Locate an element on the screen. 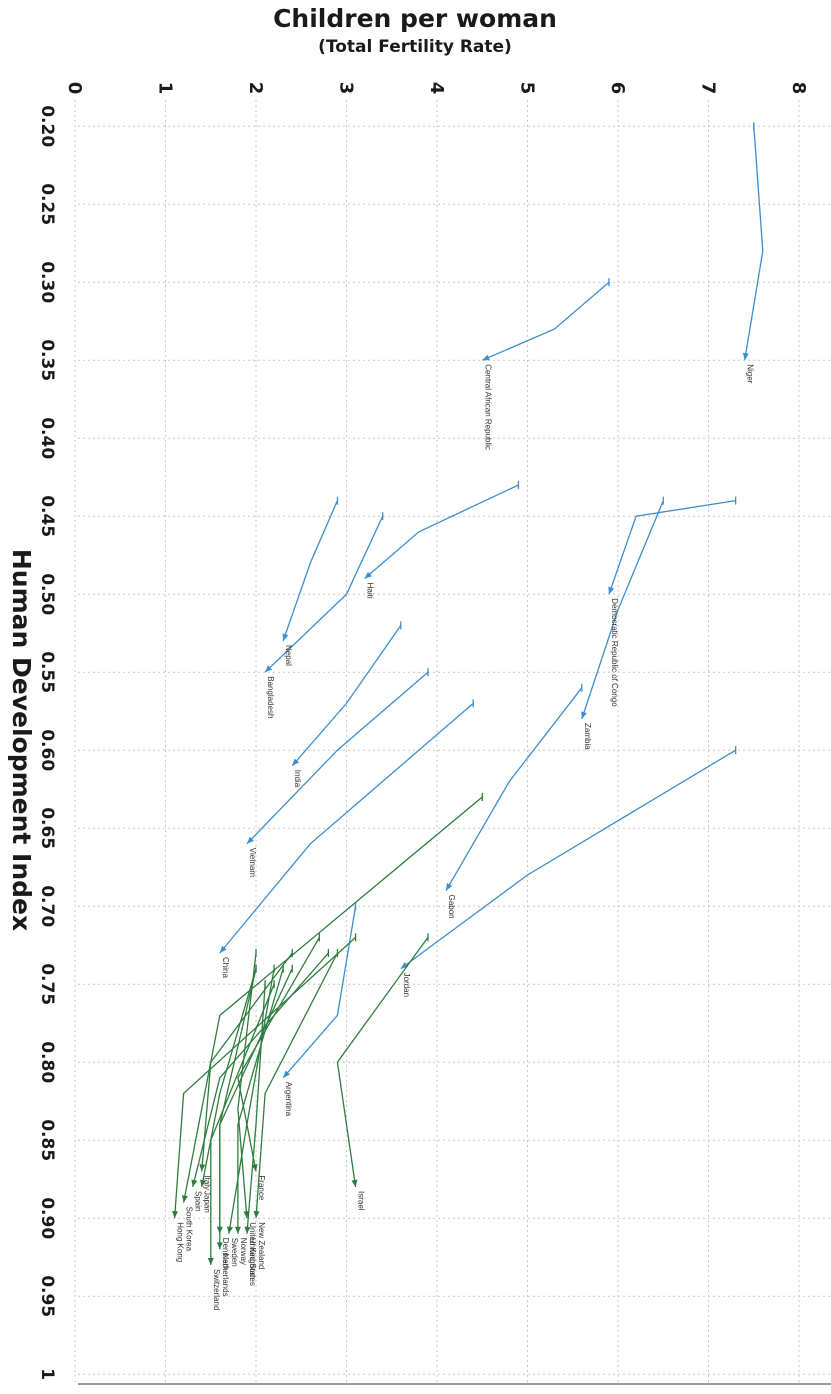  series-south-korea is located at coordinates (332, 998).